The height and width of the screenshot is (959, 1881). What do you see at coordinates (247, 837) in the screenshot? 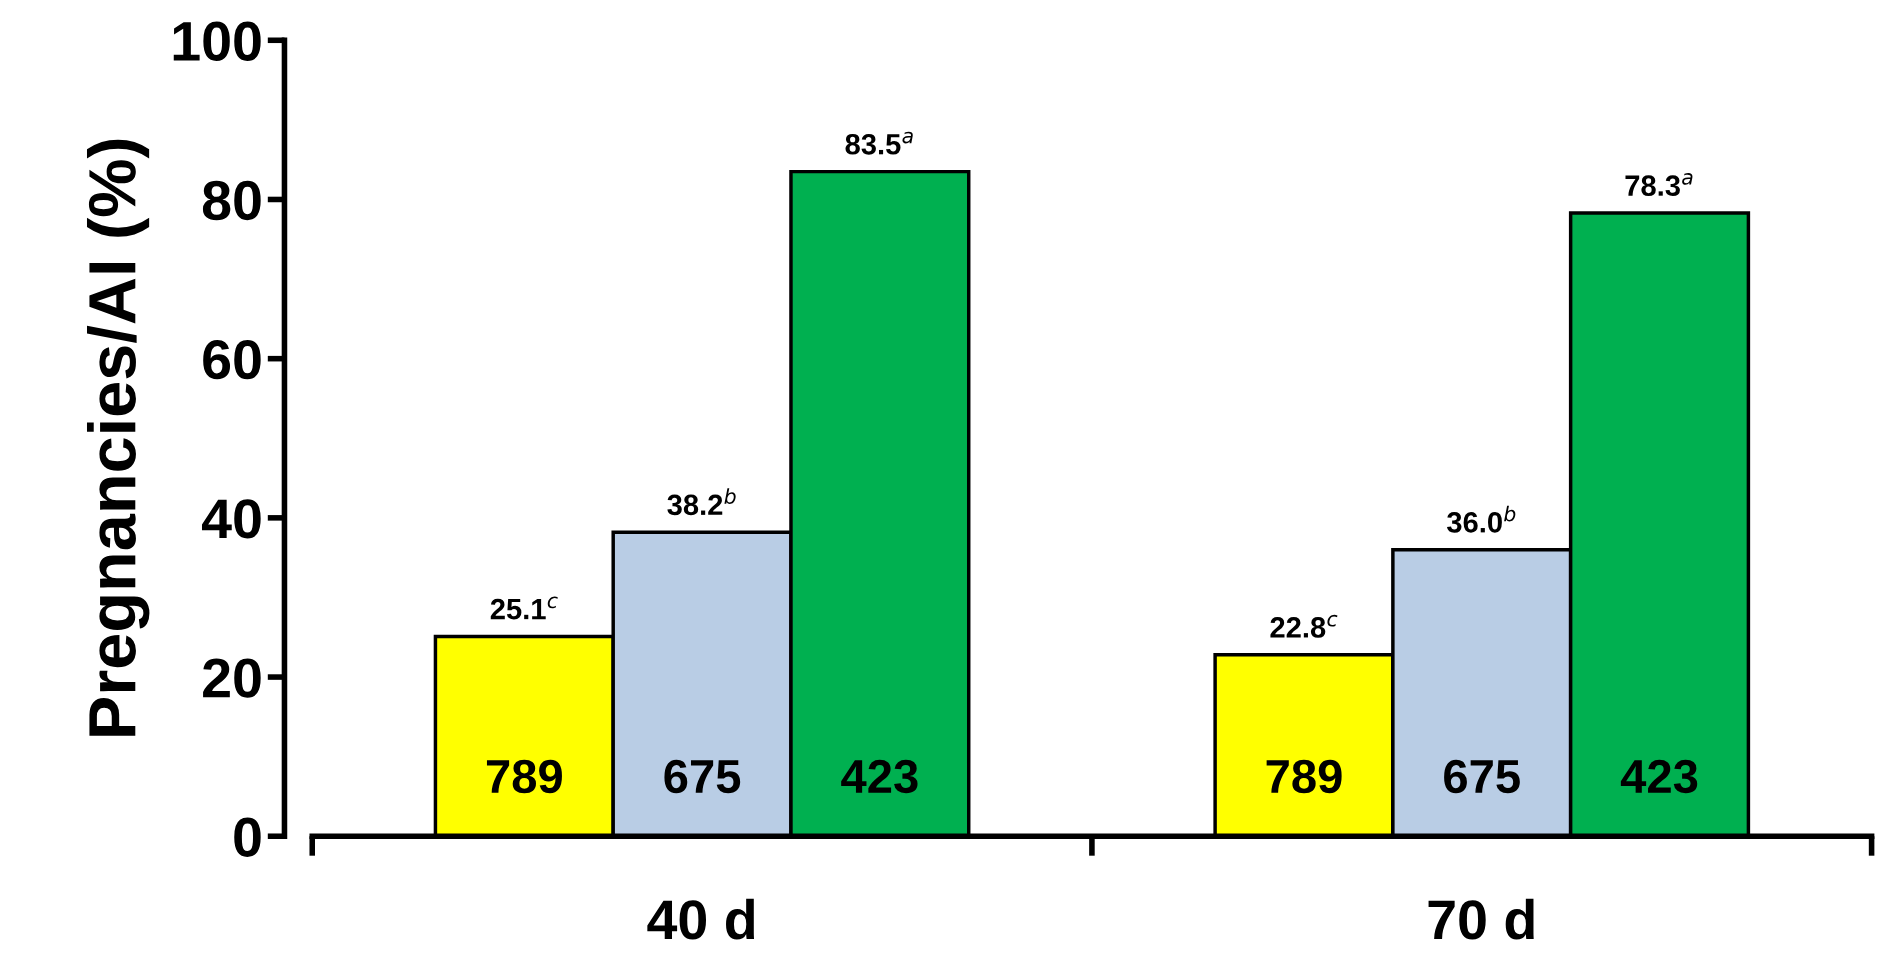
I see `y-tick-label: 0` at bounding box center [247, 837].